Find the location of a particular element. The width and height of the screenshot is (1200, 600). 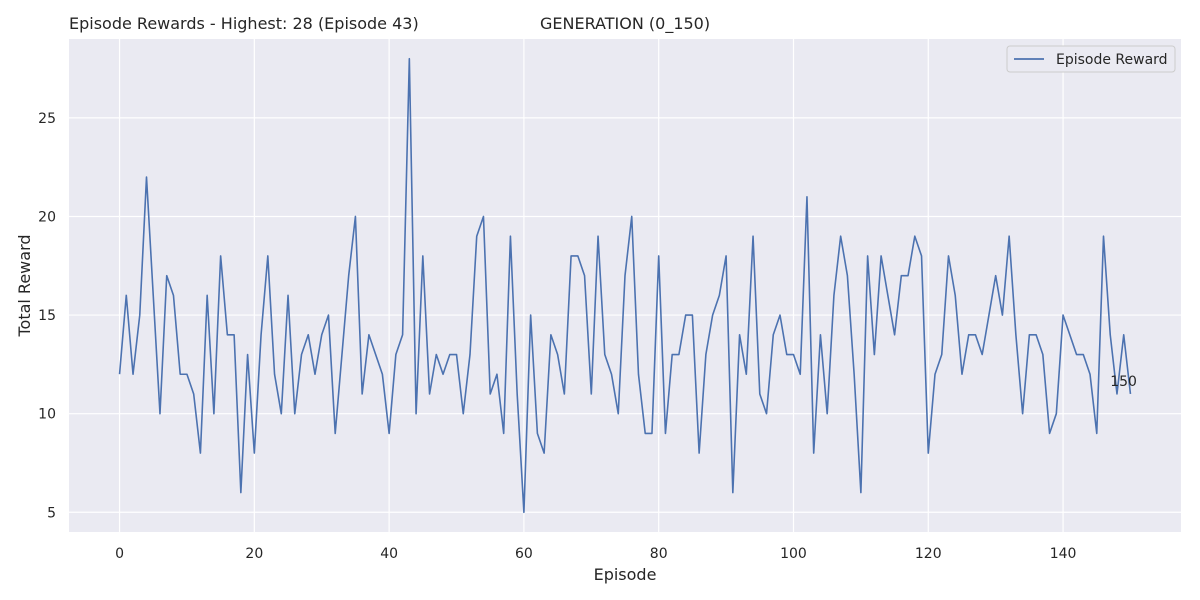

legend-box is located at coordinates (1091, 59).